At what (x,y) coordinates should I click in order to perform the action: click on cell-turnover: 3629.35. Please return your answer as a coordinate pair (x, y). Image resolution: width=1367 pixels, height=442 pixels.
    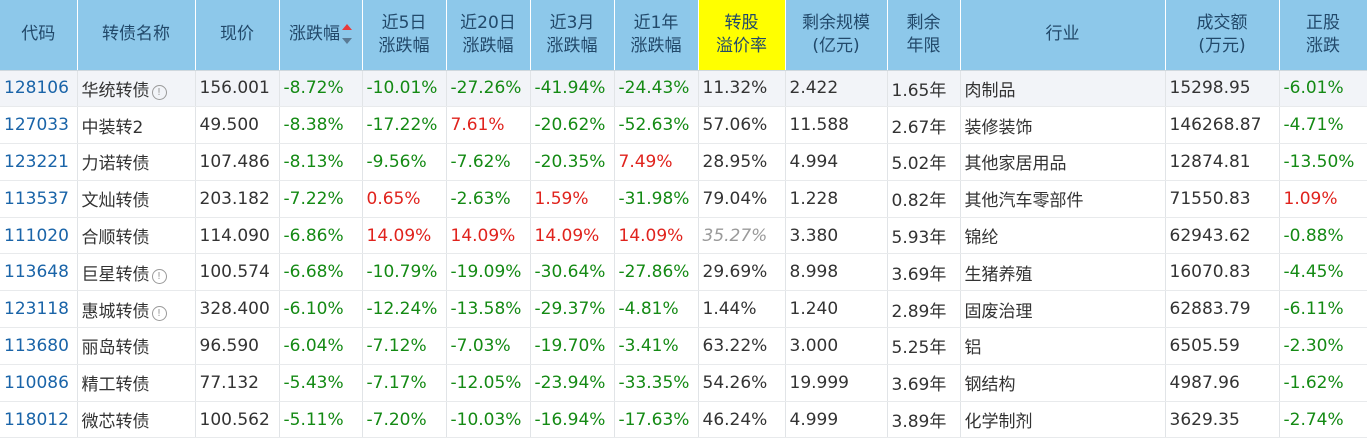
    Looking at the image, I should click on (1222, 420).